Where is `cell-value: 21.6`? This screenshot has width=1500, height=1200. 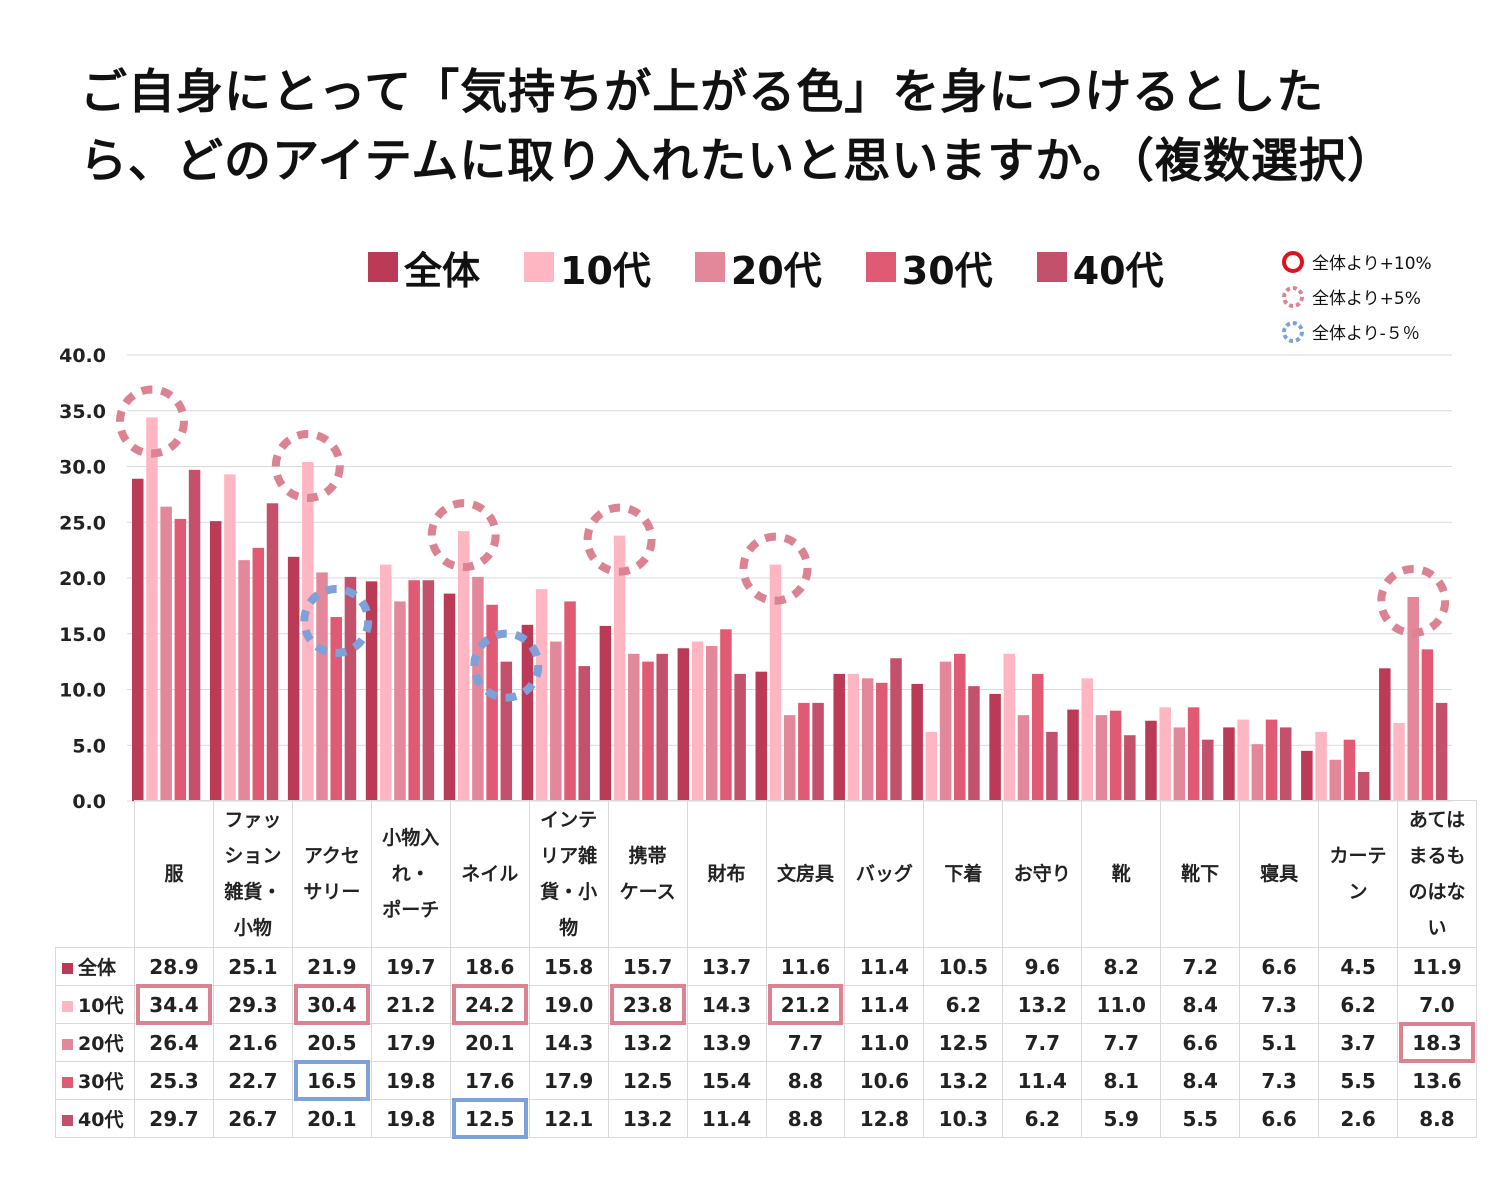
cell-value: 21.6 is located at coordinates (253, 1042).